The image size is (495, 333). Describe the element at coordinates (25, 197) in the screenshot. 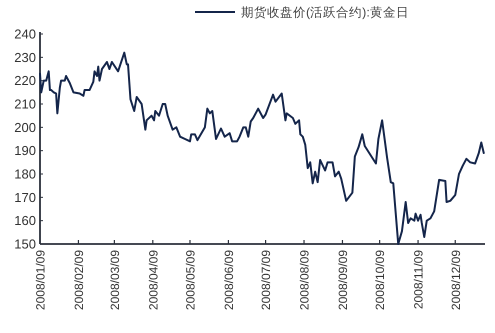

I see `y-tick-label: 170` at that location.